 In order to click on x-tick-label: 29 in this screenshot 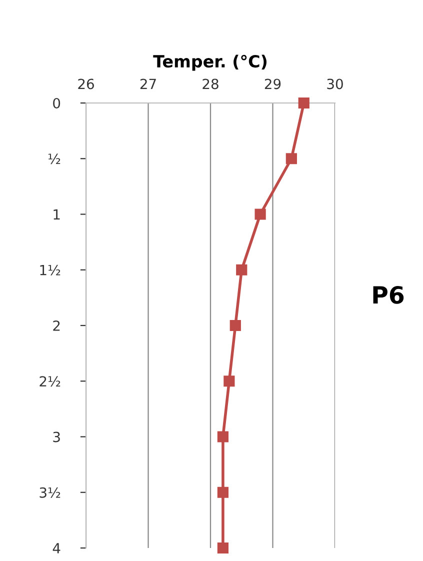, I will do `click(272, 84)`.